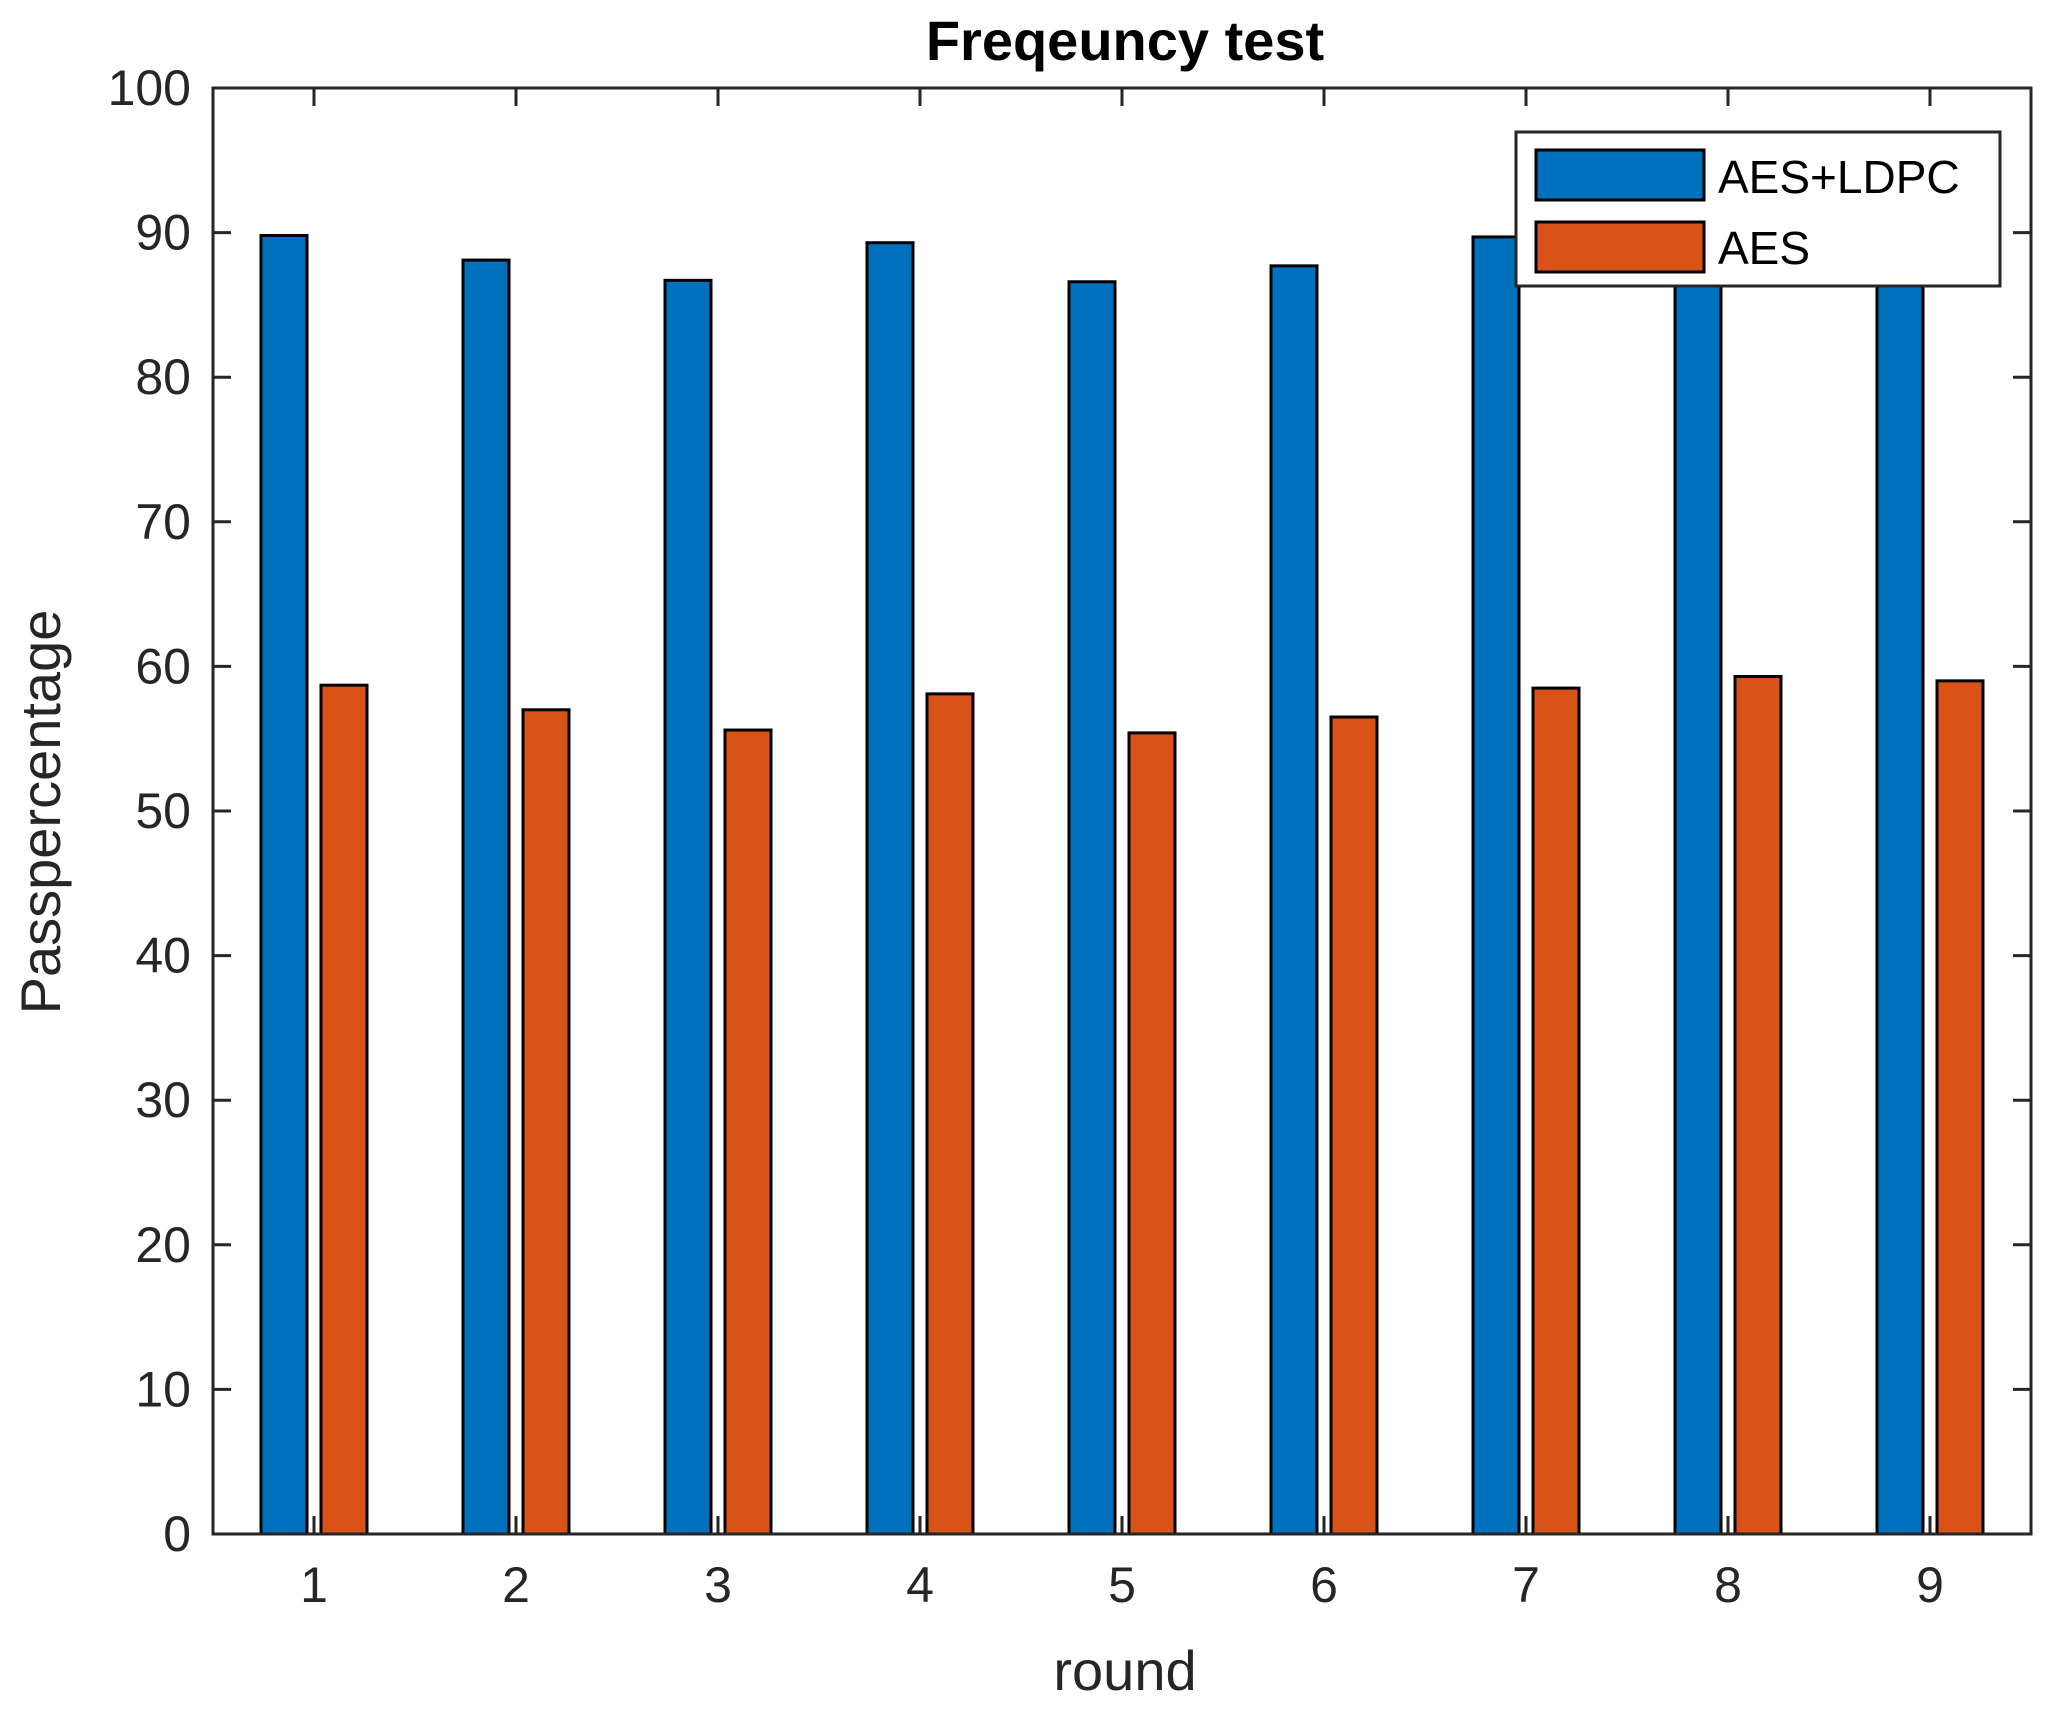 This screenshot has width=2060, height=1709. What do you see at coordinates (718, 1585) in the screenshot?
I see `x-tick-label-3: 3` at bounding box center [718, 1585].